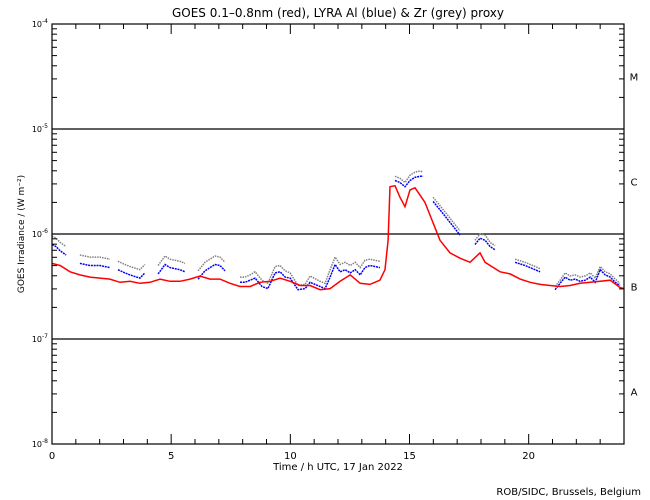 This screenshot has width=650, height=500. Describe the element at coordinates (634, 78) in the screenshot. I see `flare-class-label: M` at that location.